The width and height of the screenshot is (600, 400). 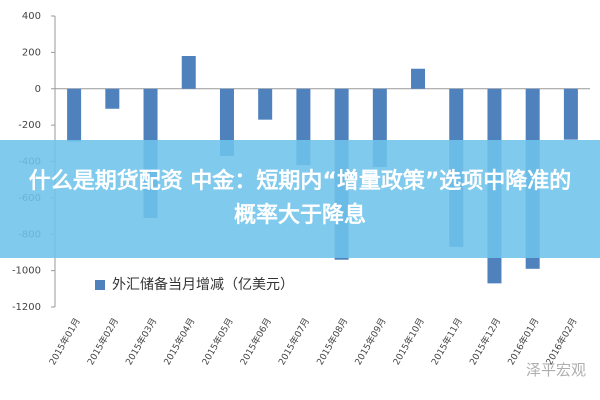 I want to click on y-tick-label: -1000, so click(x=26, y=271).